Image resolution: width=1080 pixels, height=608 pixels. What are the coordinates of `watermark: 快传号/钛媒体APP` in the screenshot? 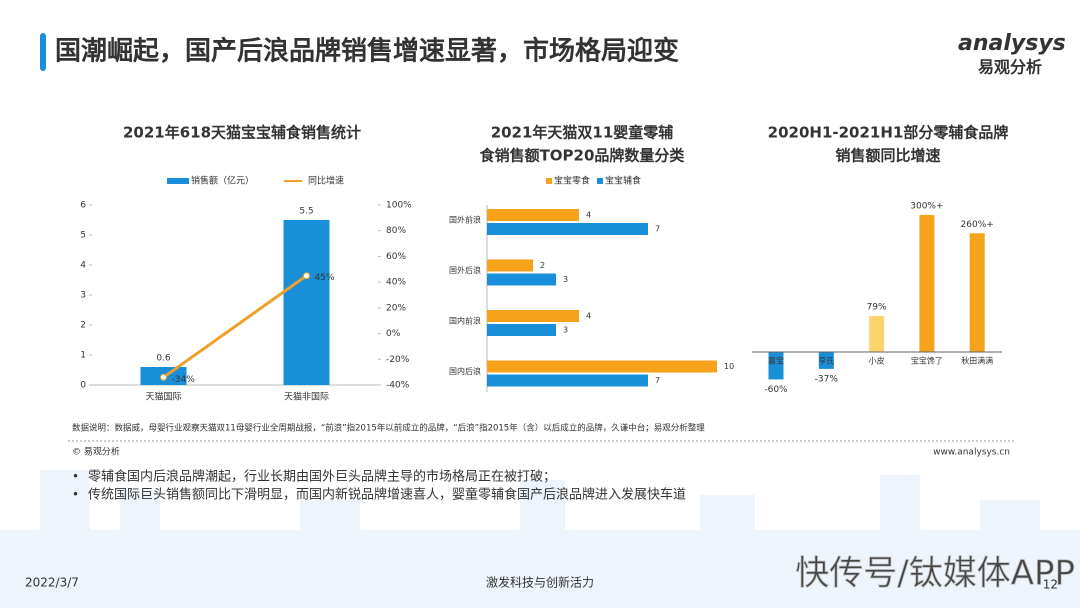 It's located at (935, 574).